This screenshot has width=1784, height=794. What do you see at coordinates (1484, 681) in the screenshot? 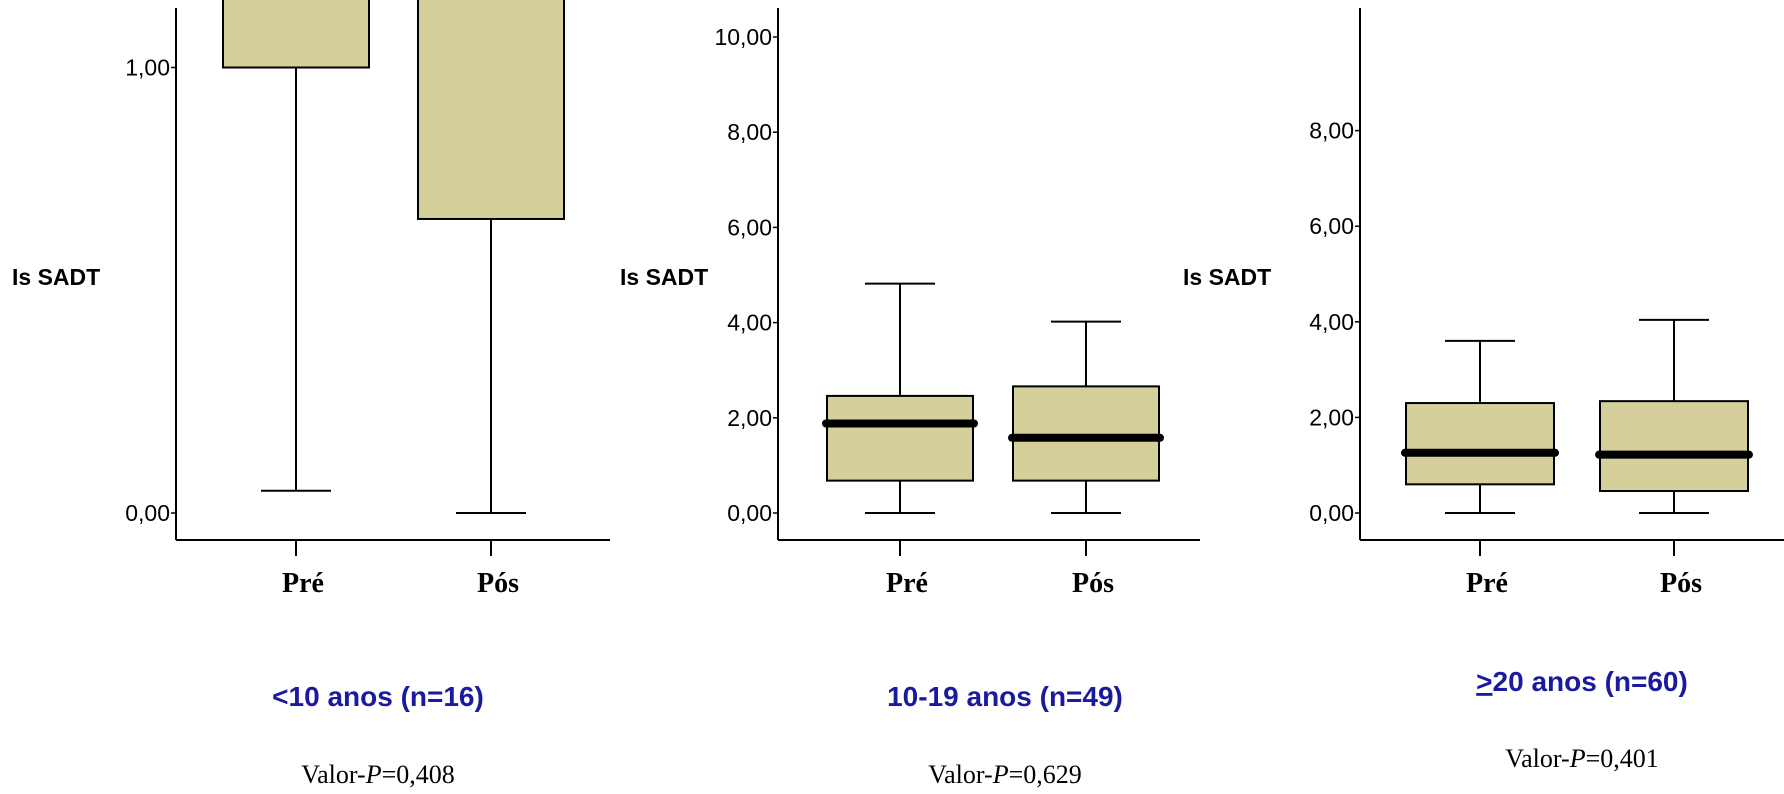
I see `panel-title-symbol: >` at bounding box center [1484, 681].